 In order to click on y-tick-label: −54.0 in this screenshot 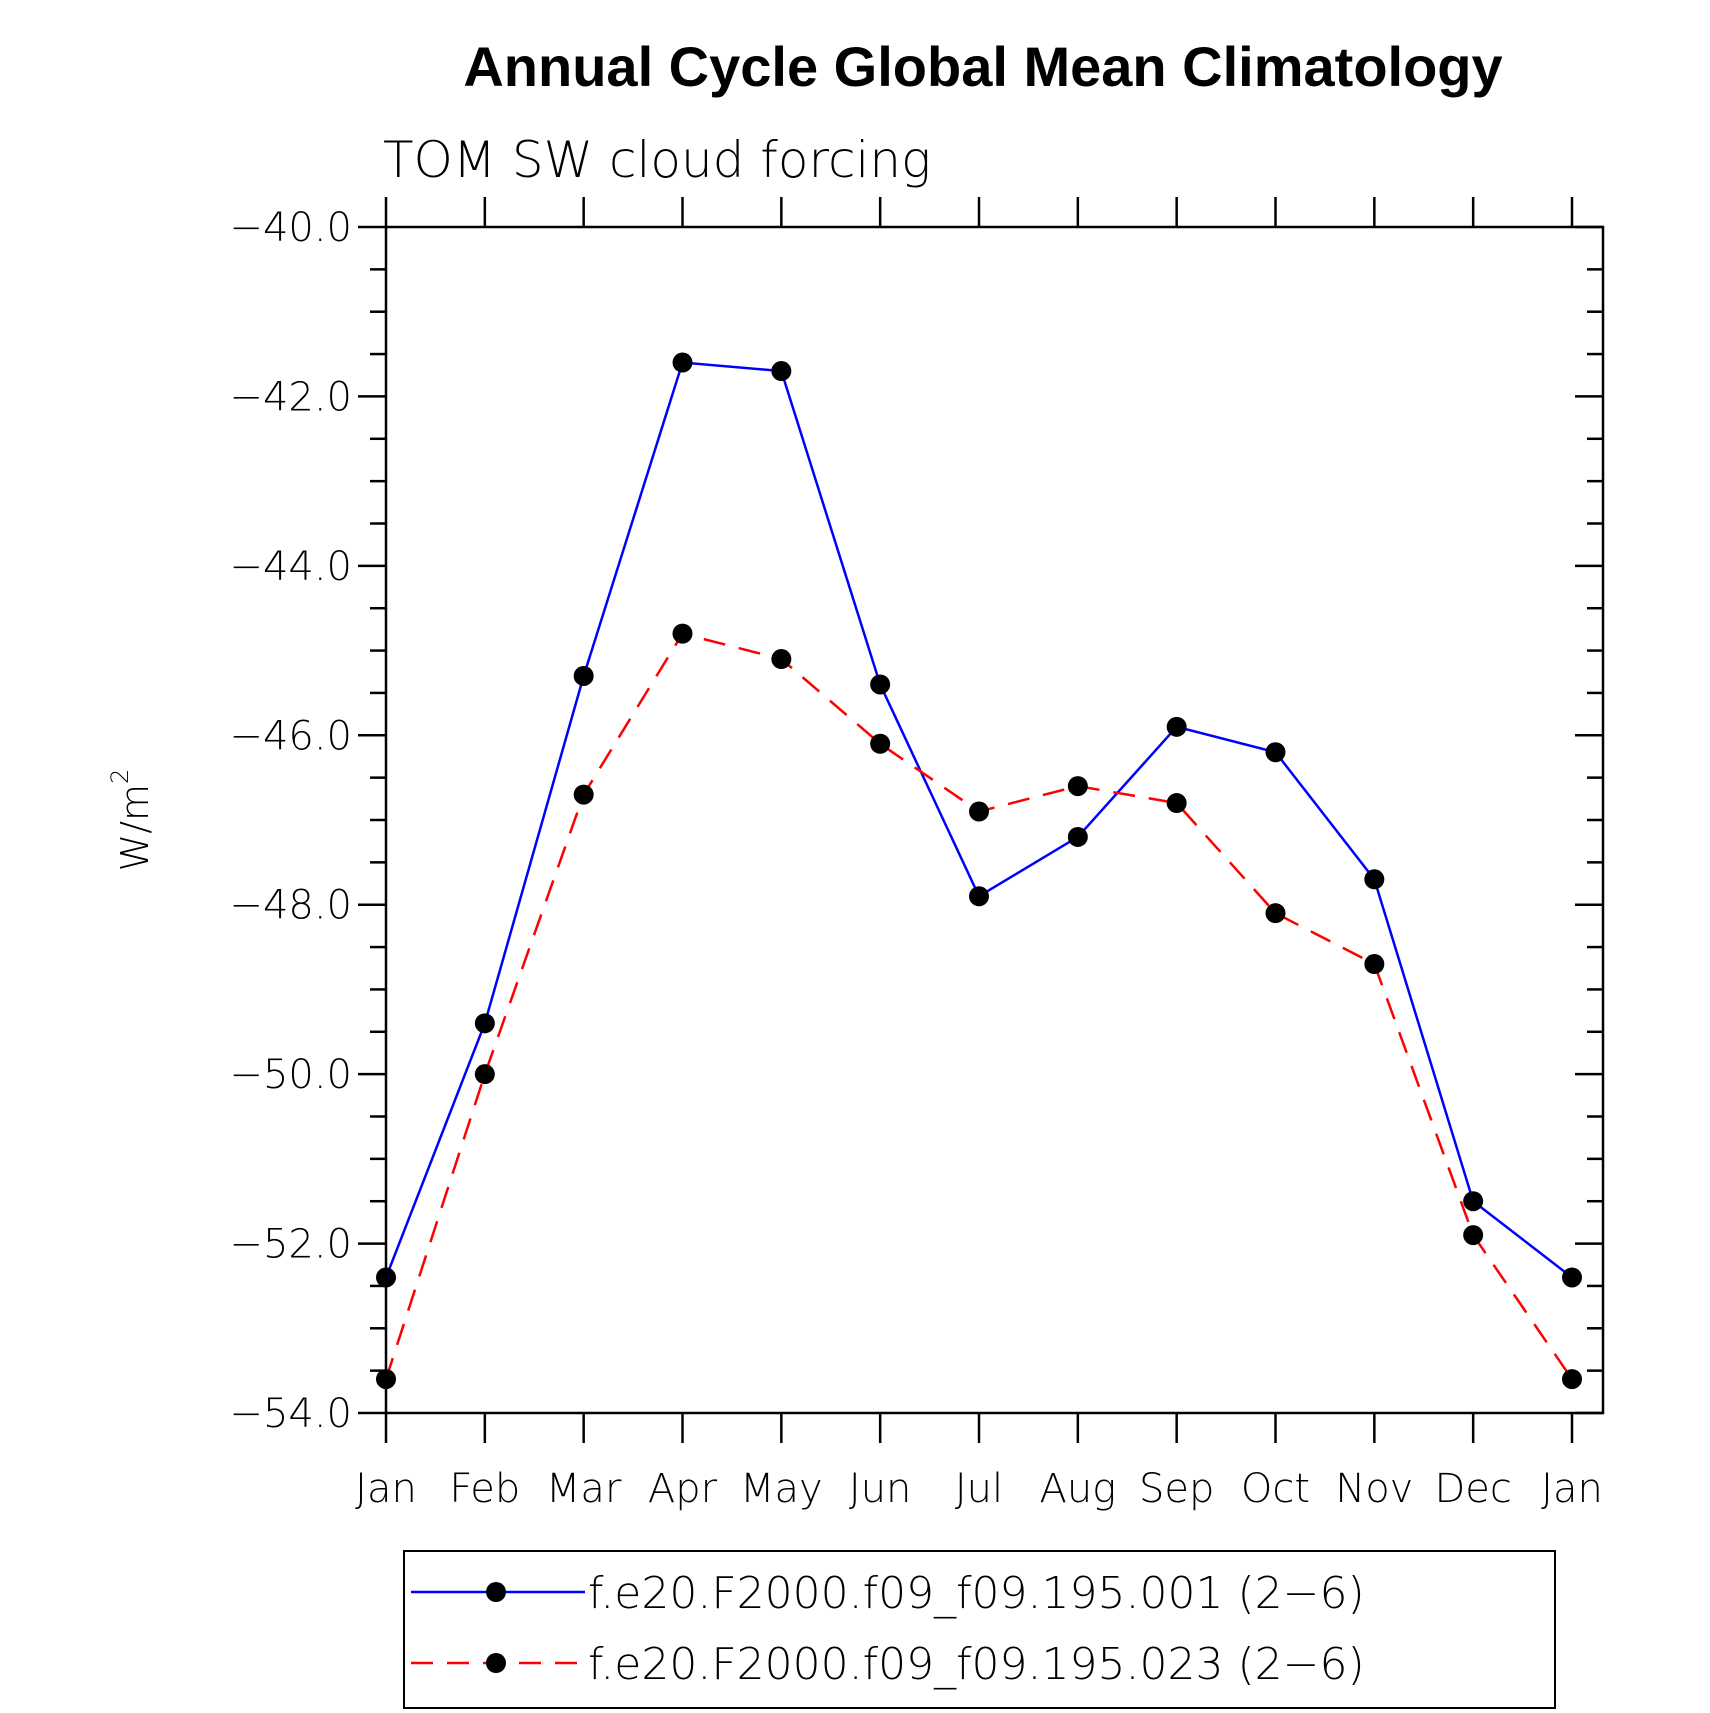, I will do `click(290, 1414)`.